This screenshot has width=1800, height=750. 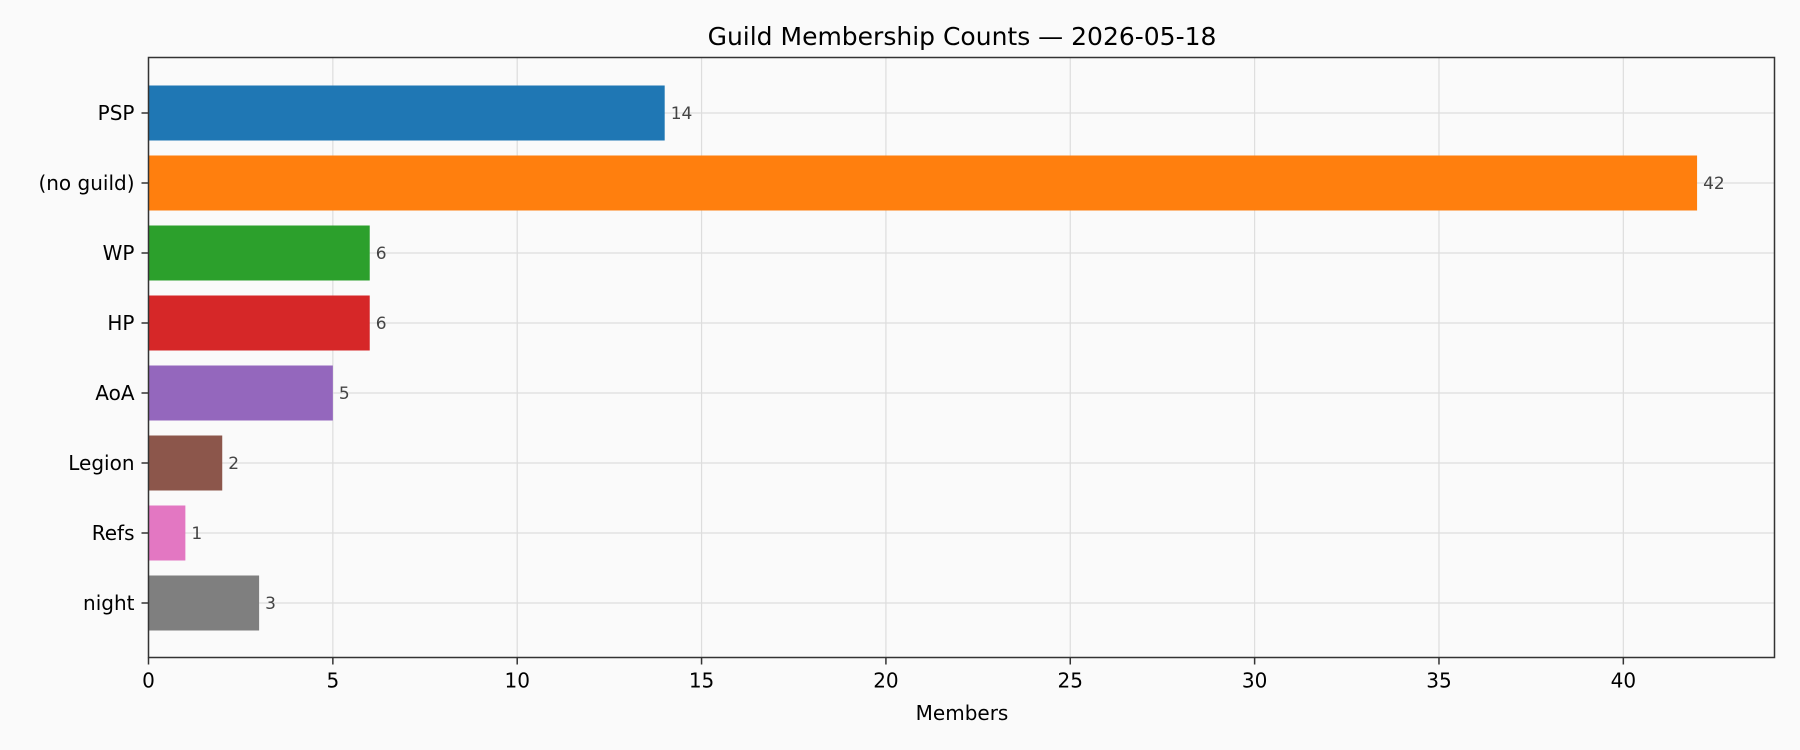 I want to click on bar-no-guild, so click(x=923, y=183).